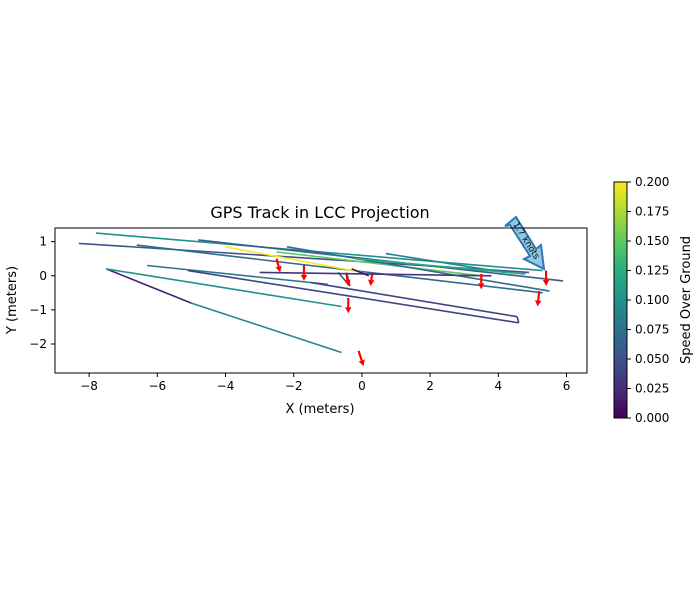 The height and width of the screenshot is (600, 700). Describe the element at coordinates (686, 300) in the screenshot. I see `colorbar-label: Speed Over Ground` at that location.